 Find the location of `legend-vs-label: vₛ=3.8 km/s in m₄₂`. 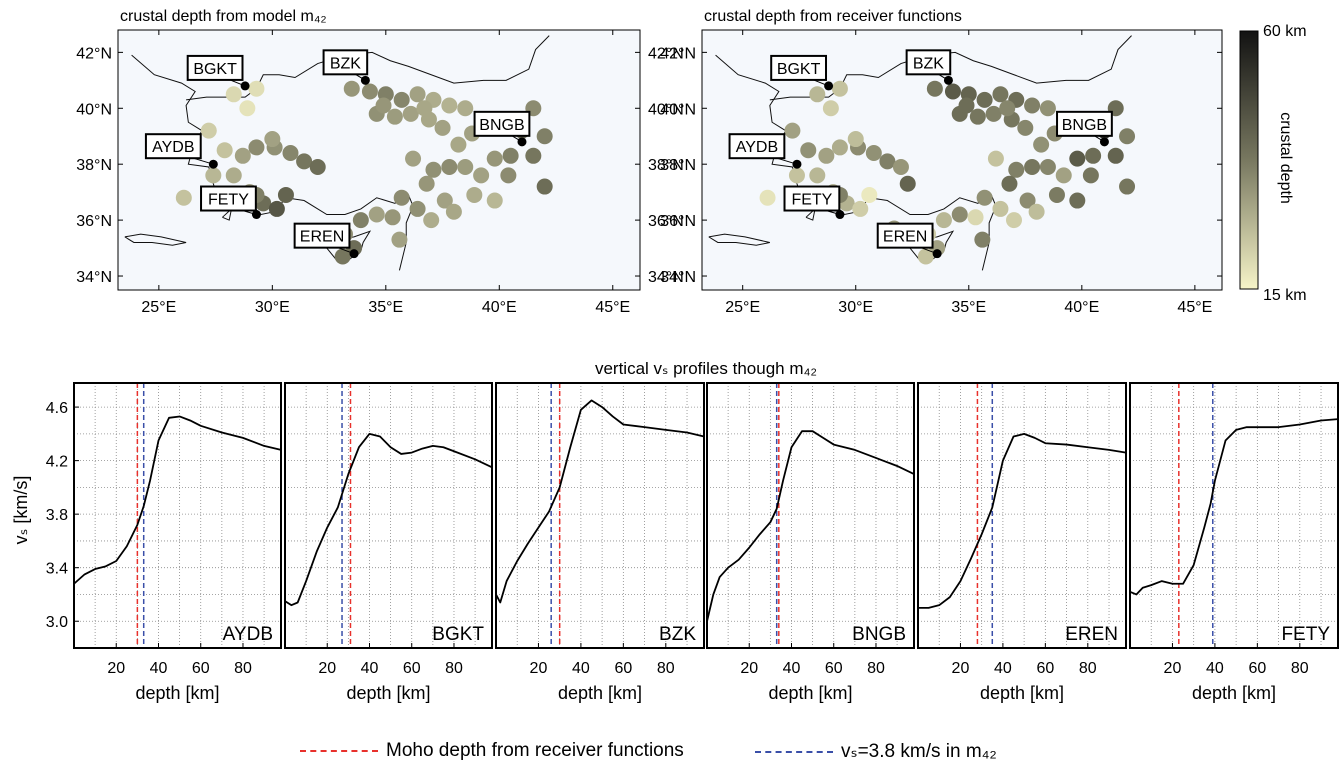

legend-vs-label: vₛ=3.8 km/s in m₄₂ is located at coordinates (919, 751).